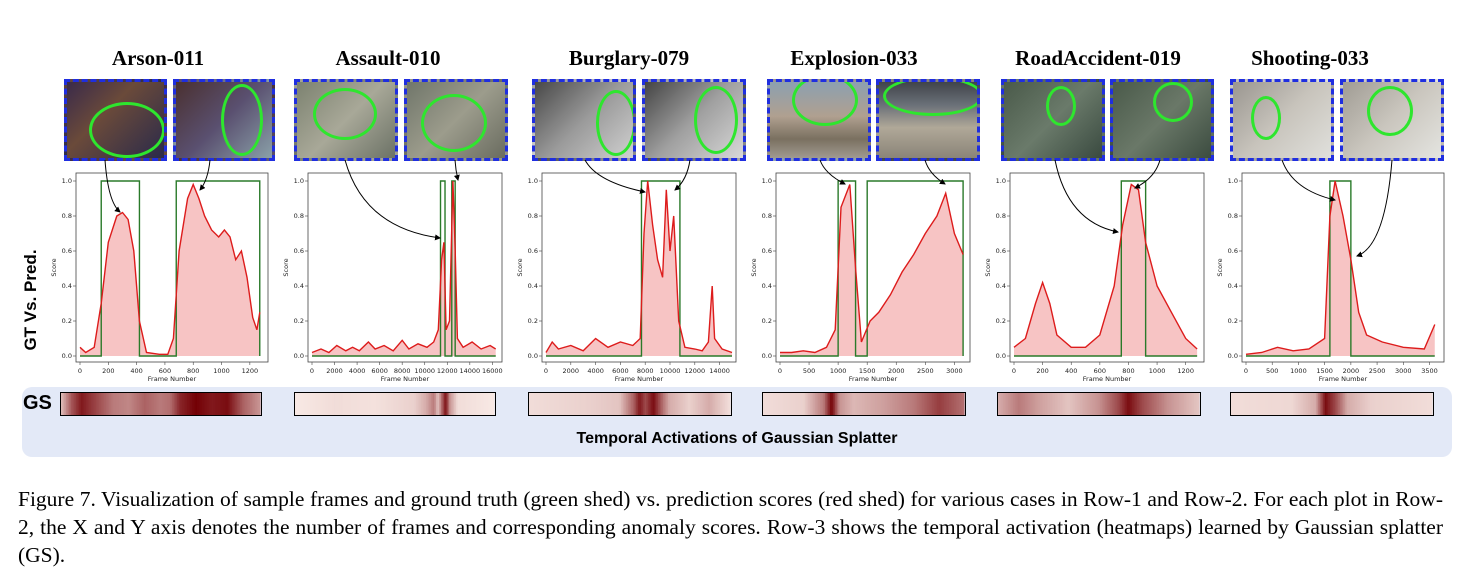 Image resolution: width=1459 pixels, height=585 pixels. Describe the element at coordinates (872, 269) in the screenshot. I see `prediction-line` at that location.